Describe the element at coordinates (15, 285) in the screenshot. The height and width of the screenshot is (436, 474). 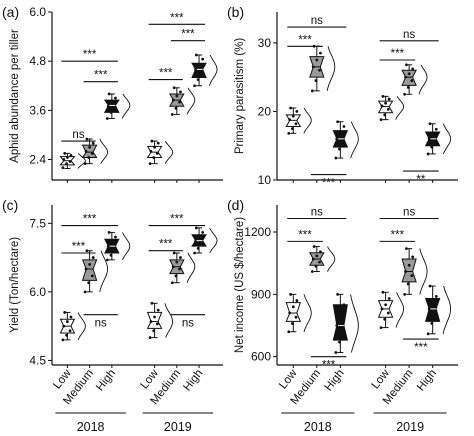
I see `y-axis-label: Yield (Ton/hectare)` at that location.